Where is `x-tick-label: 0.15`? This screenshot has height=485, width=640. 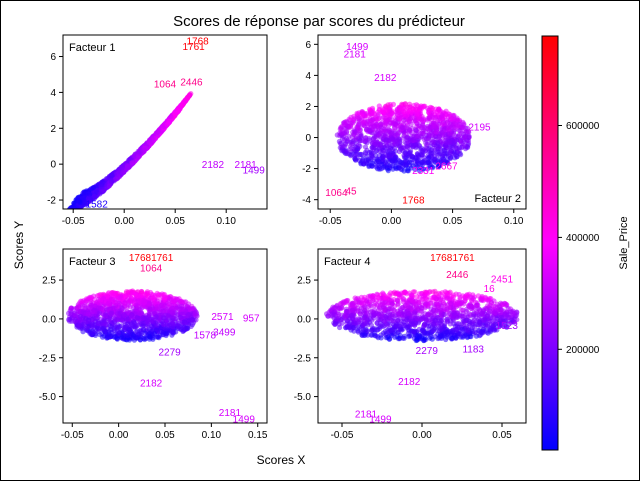 x-tick-label: 0.15 is located at coordinates (258, 435).